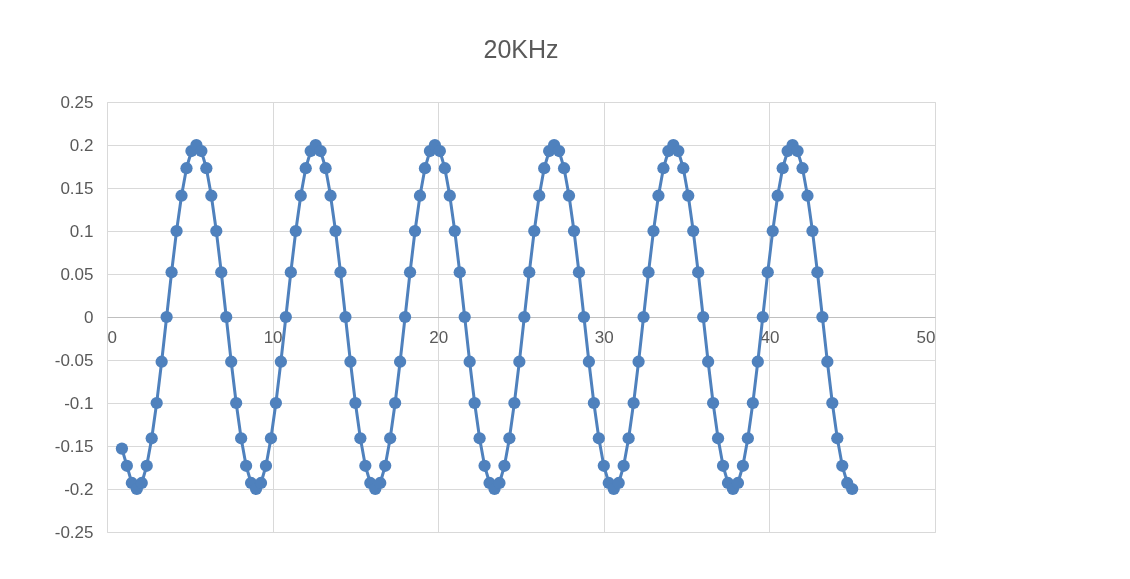 The height and width of the screenshot is (579, 1130). What do you see at coordinates (79, 403) in the screenshot?
I see `y-tick-label: -0.1` at bounding box center [79, 403].